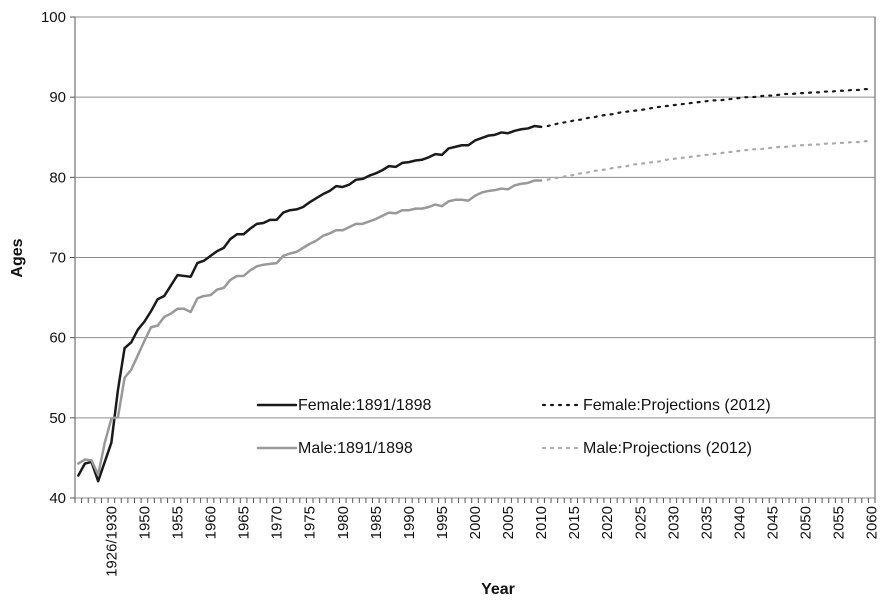 This screenshot has width=891, height=603. Describe the element at coordinates (57, 177) in the screenshot. I see `y-tick-label: 80` at that location.